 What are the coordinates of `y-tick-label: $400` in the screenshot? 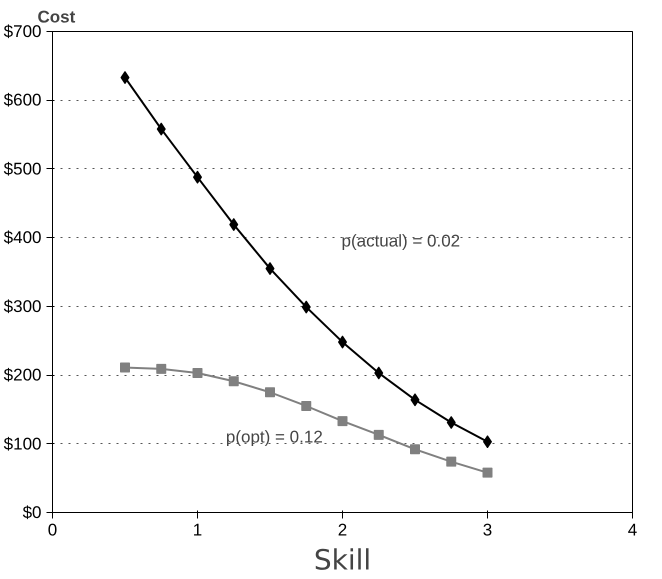 It's located at (23, 238).